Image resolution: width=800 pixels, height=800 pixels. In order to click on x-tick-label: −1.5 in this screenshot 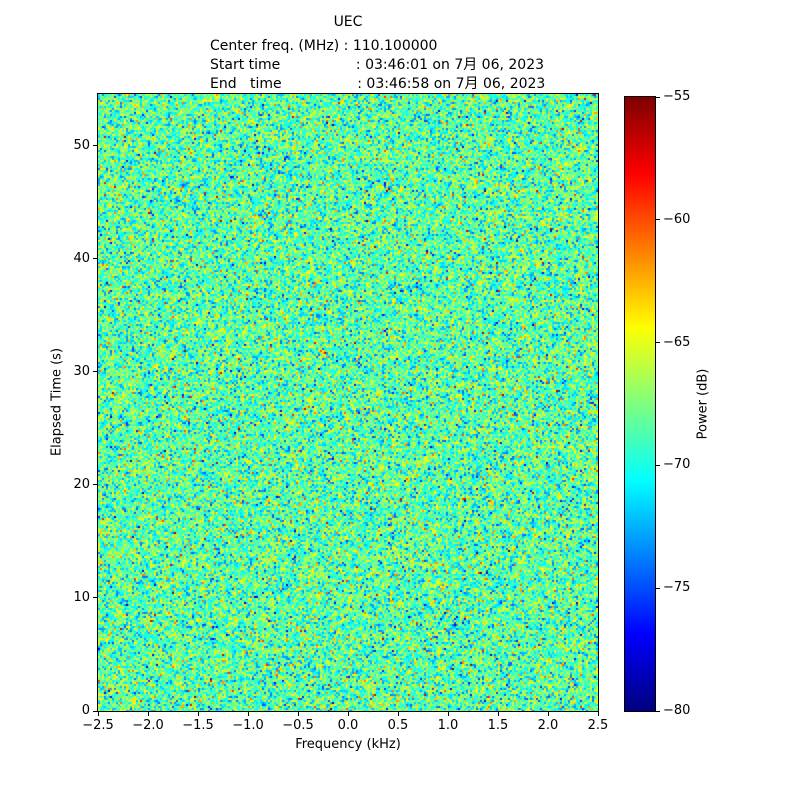, I will do `click(198, 725)`.